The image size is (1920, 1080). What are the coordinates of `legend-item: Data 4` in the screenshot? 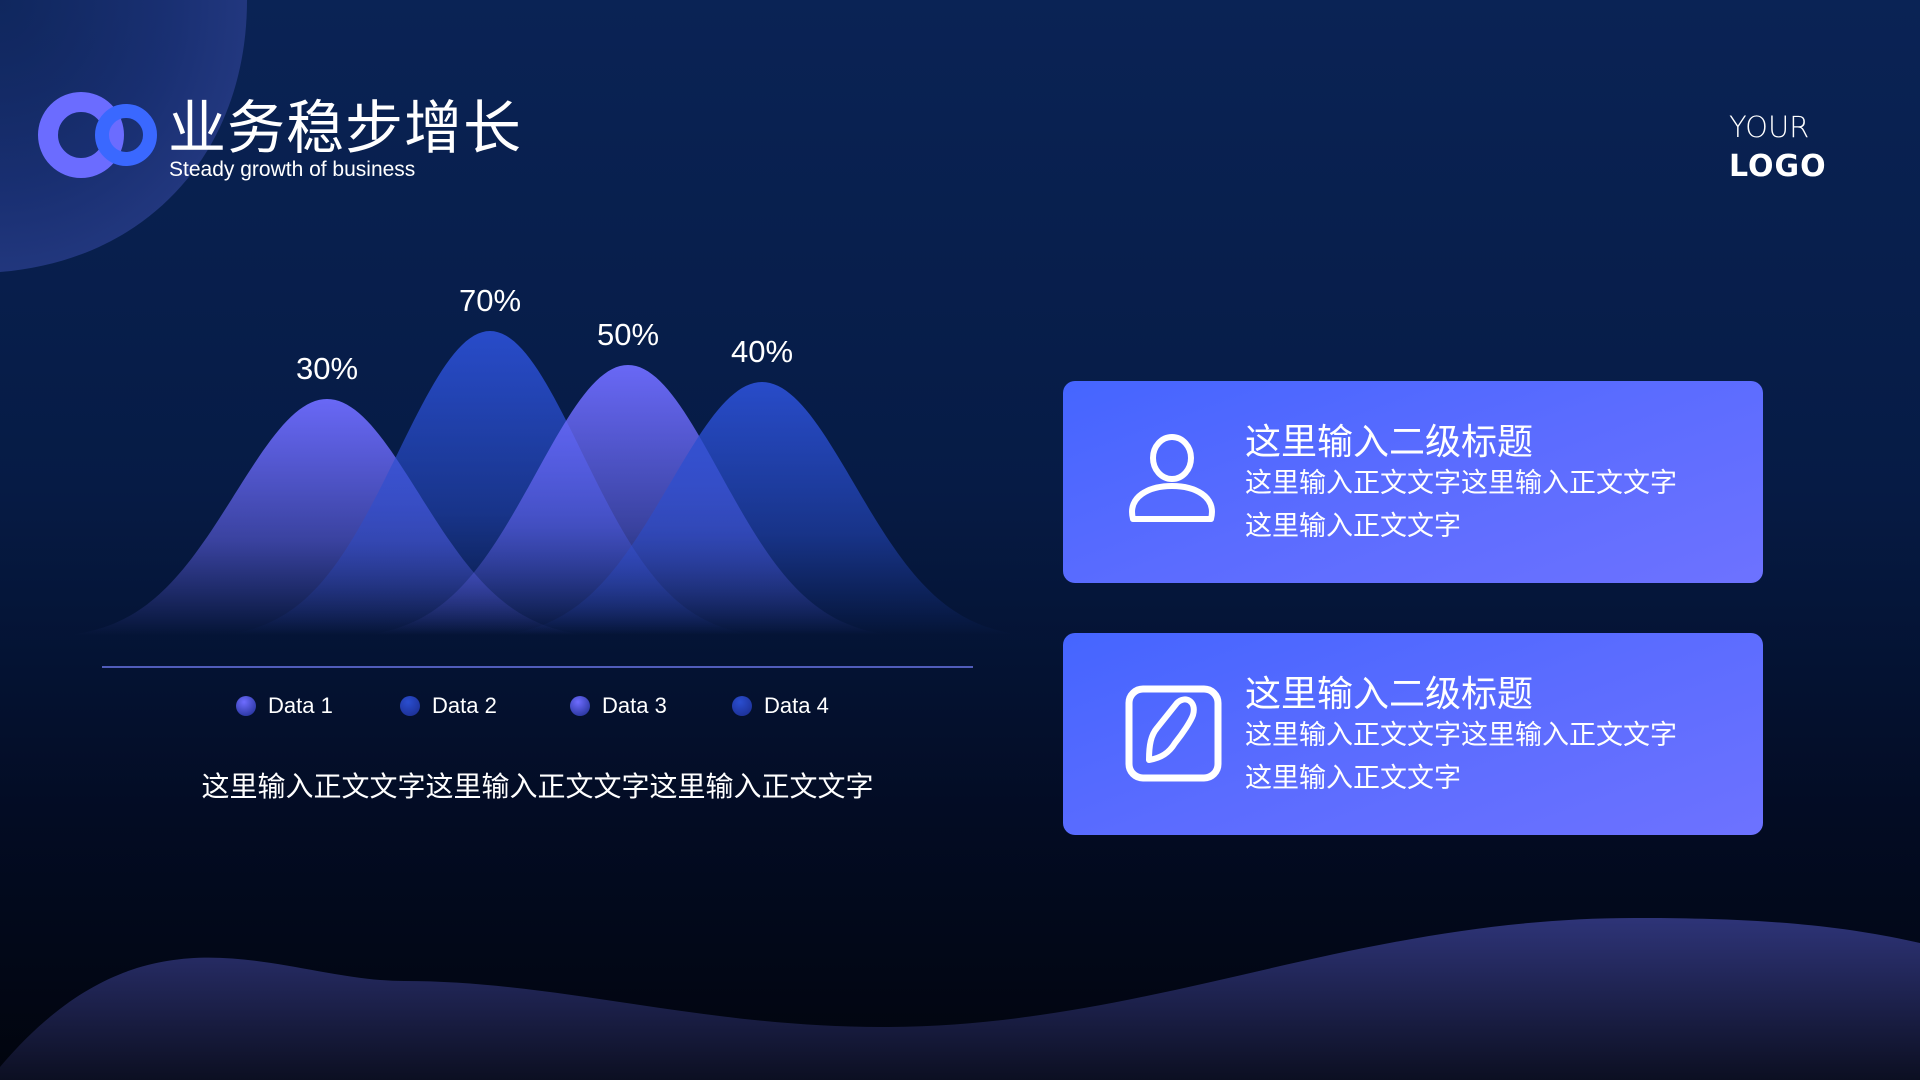 It's located at (780, 706).